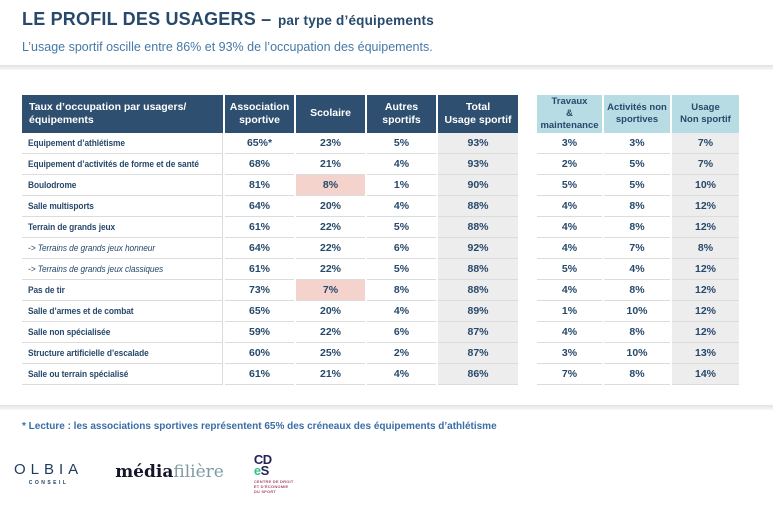 The image size is (773, 508). Describe the element at coordinates (259, 311) in the screenshot. I see `usage-value: 65%` at that location.